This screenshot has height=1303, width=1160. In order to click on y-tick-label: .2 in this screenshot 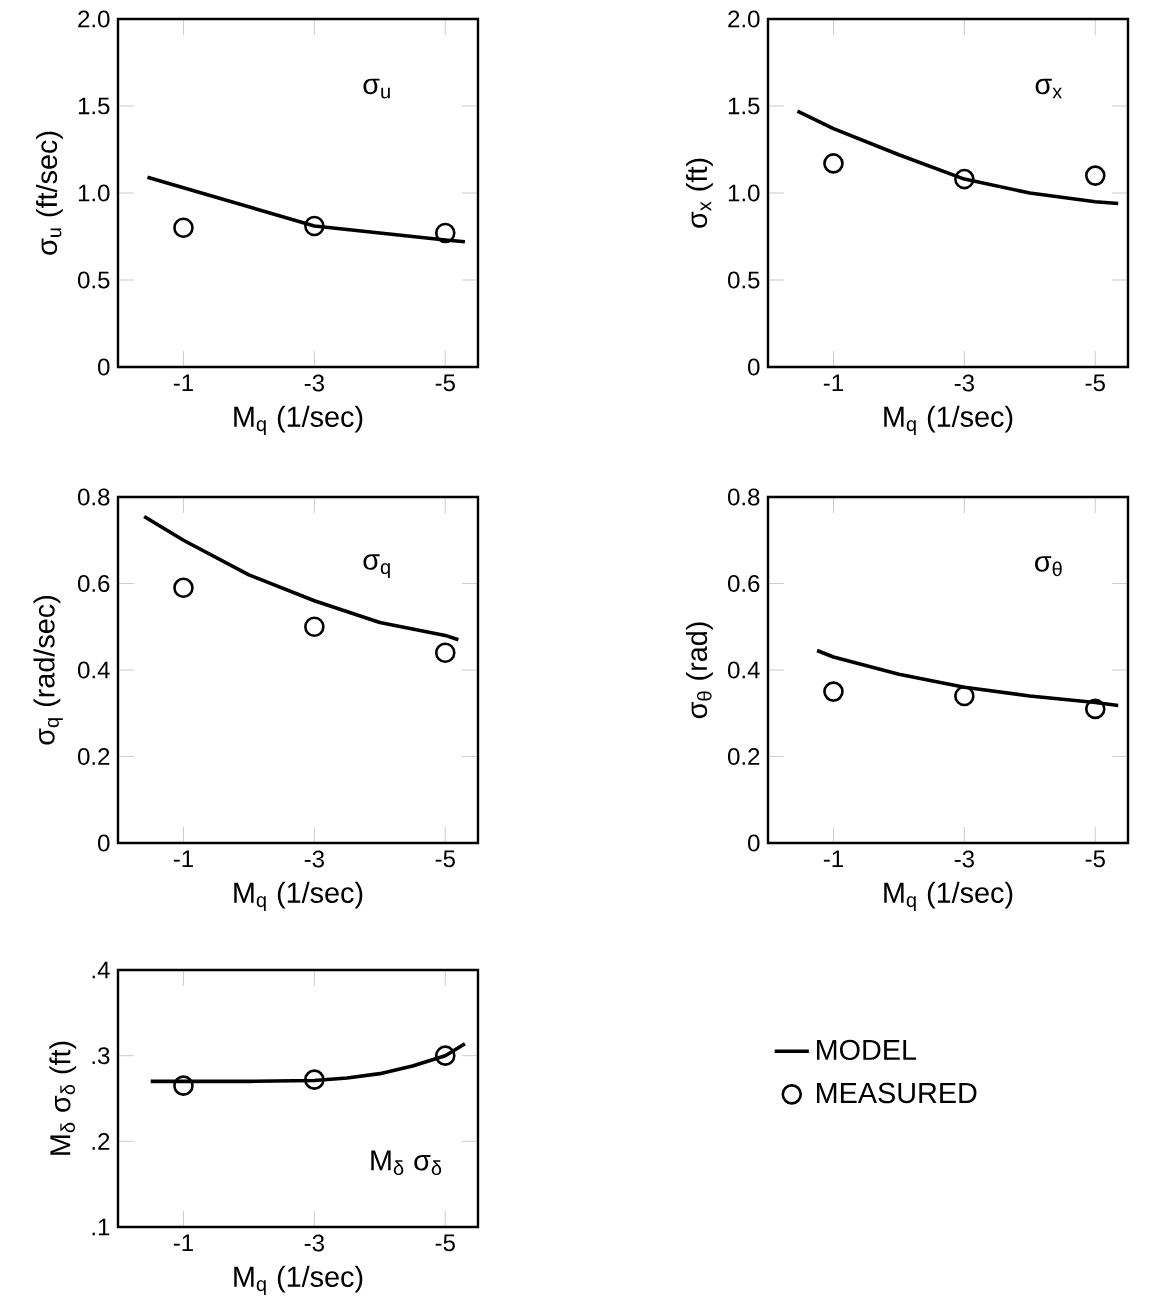, I will do `click(101, 1141)`.